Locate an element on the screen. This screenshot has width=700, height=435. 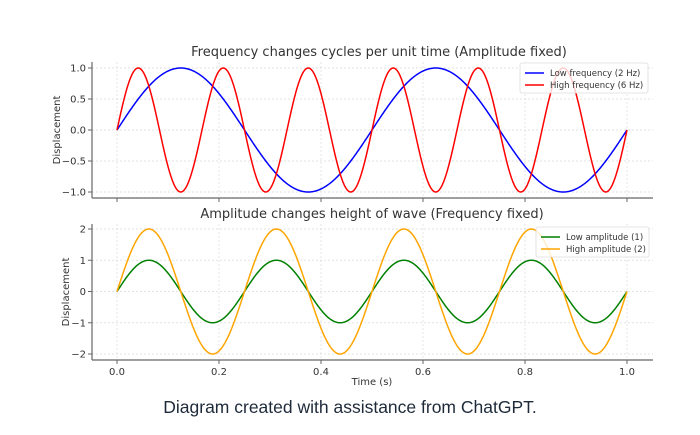
x-tick-label: 0.8 is located at coordinates (525, 372).